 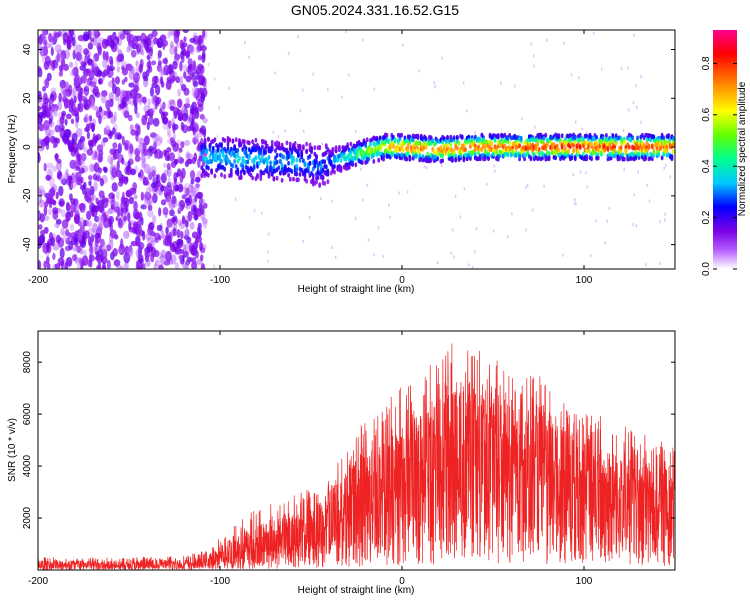 I want to click on spectrogram-x-tick-label: -100, so click(x=220, y=280).